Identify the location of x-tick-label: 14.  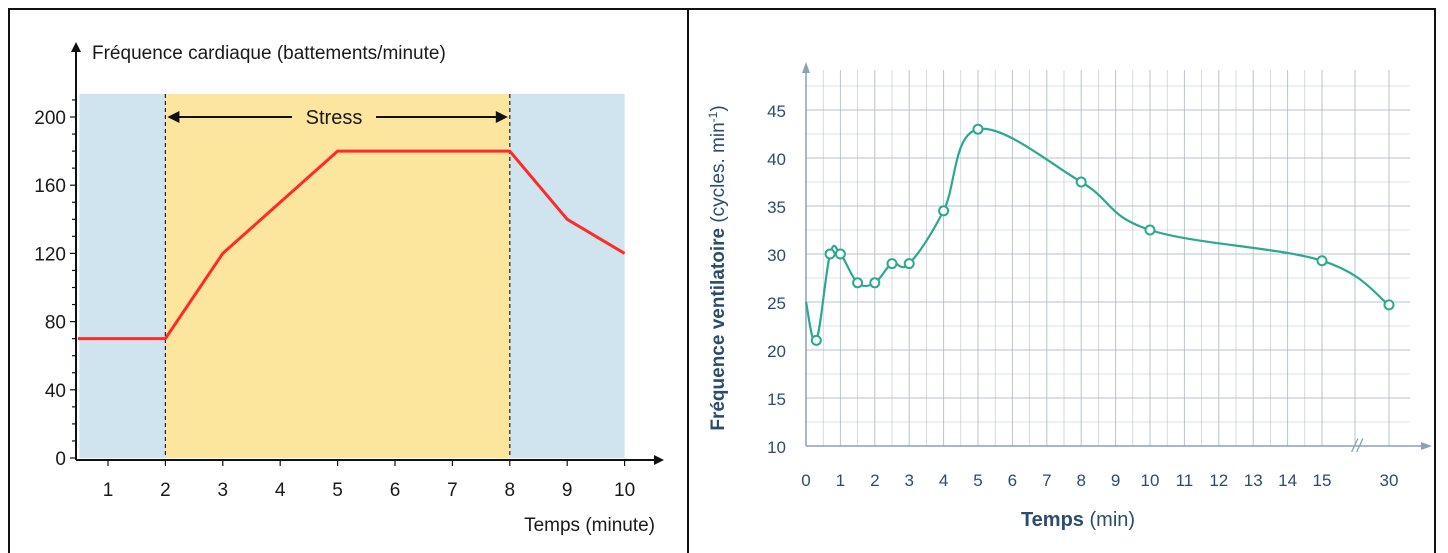
(1287, 480).